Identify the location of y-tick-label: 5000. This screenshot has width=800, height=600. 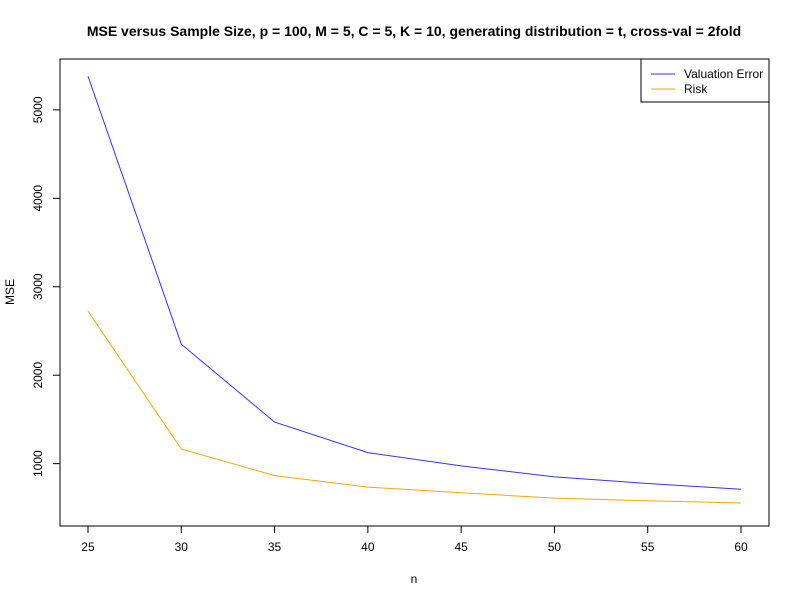
(38, 109).